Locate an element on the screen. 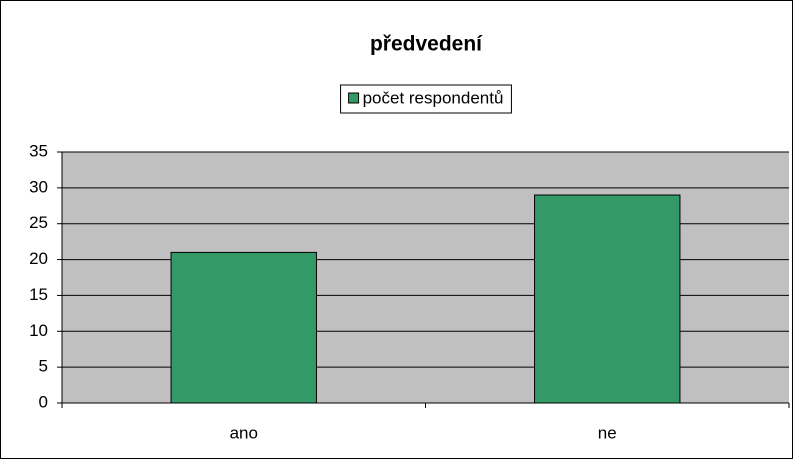 The height and width of the screenshot is (460, 794). chart-title: předvedení is located at coordinates (426, 44).